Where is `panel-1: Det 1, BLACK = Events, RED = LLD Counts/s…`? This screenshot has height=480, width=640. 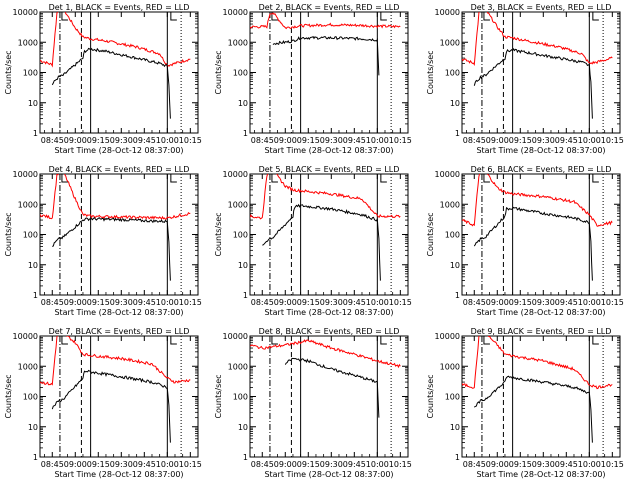
panel-1: Det 1, BLACK = Events, RED = LLD Counts/s… is located at coordinates (103, 79).